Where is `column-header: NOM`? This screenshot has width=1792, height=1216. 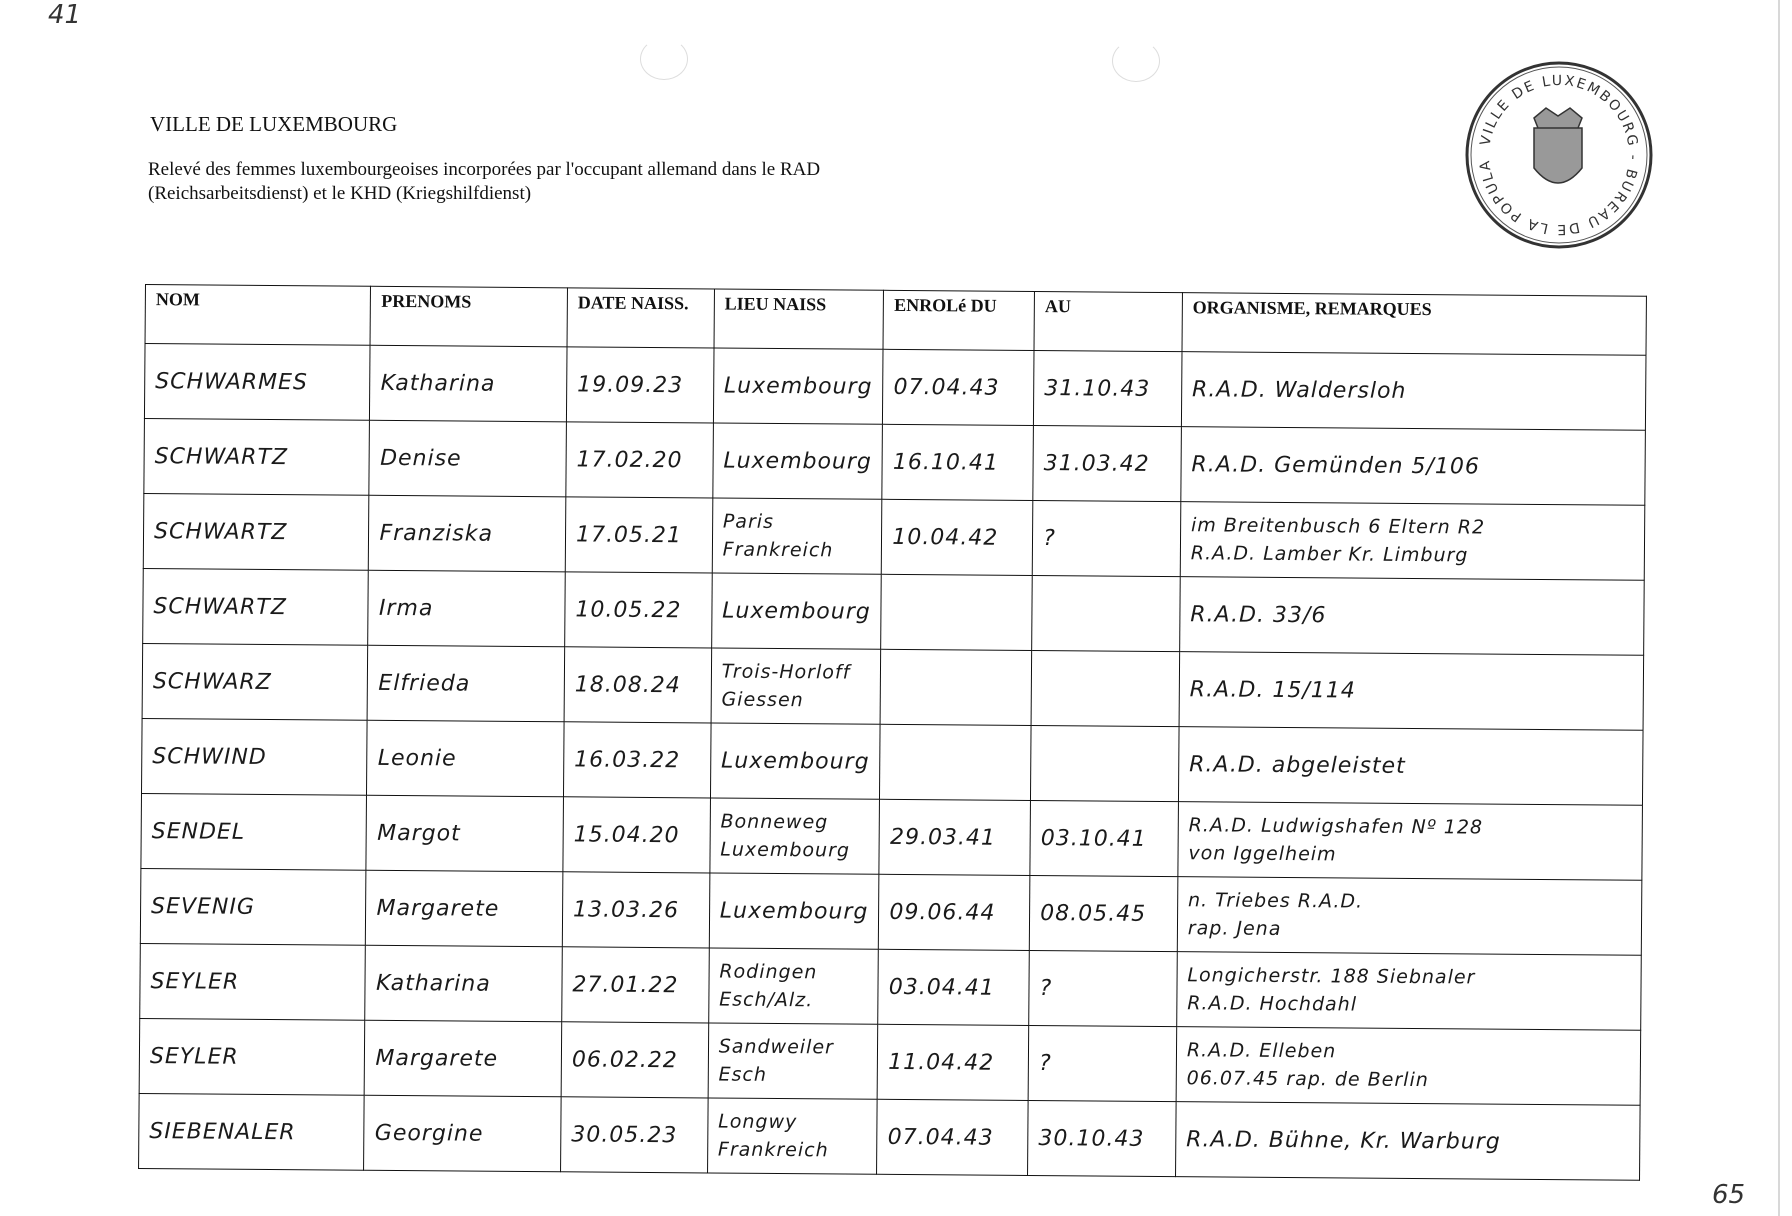 column-header: NOM is located at coordinates (258, 315).